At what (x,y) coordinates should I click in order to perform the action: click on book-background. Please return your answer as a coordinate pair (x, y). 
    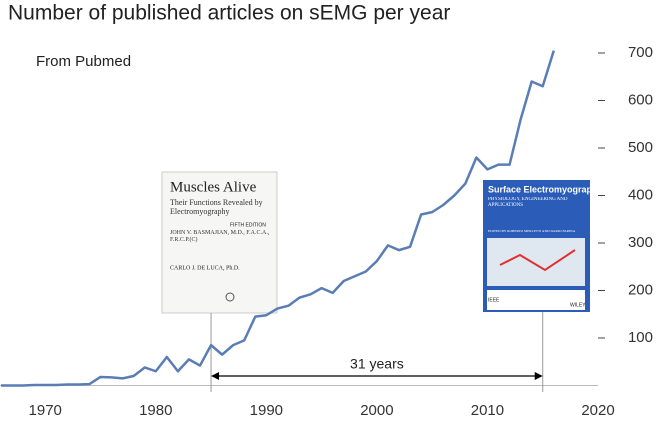
    Looking at the image, I should click on (219, 242).